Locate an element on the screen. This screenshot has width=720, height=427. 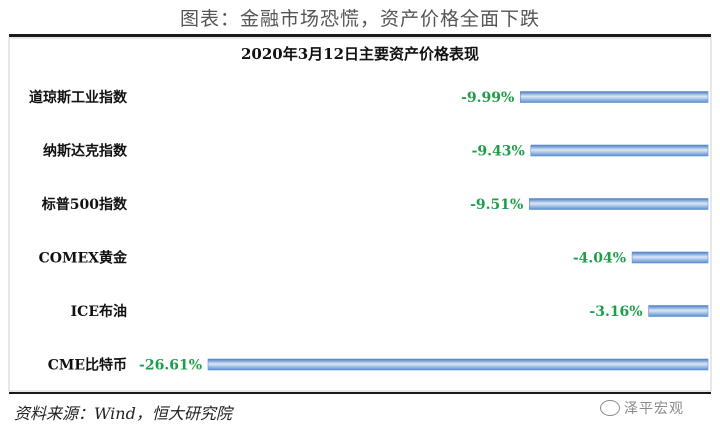
value-label: -4.04% is located at coordinates (599, 259).